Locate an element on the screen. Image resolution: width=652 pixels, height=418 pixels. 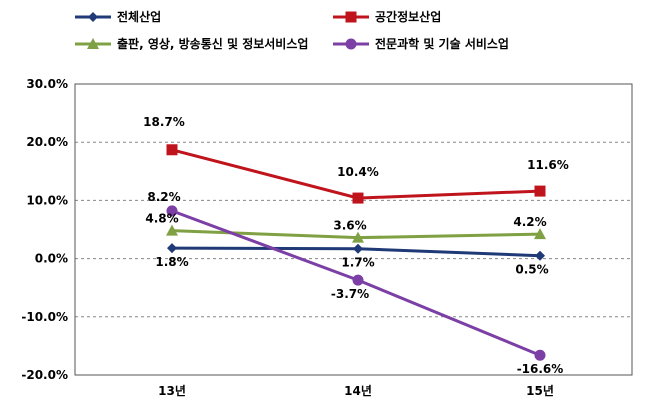
data-label: 11.6% is located at coordinates (548, 165).